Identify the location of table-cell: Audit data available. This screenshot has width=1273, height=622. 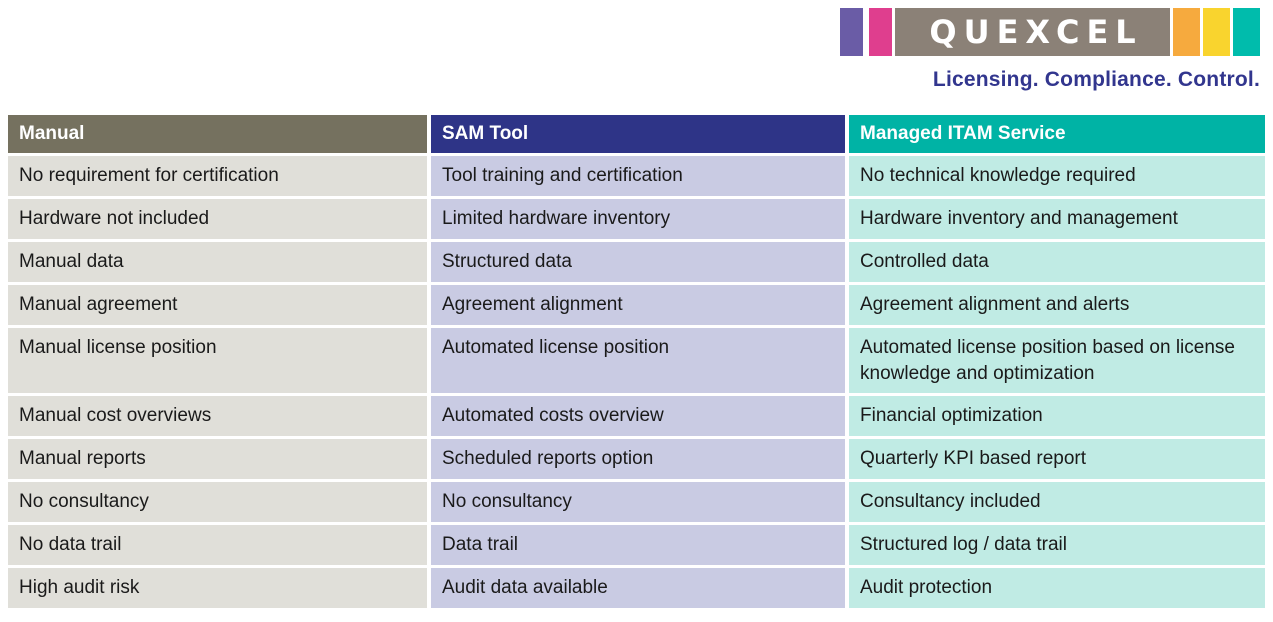
(638, 588).